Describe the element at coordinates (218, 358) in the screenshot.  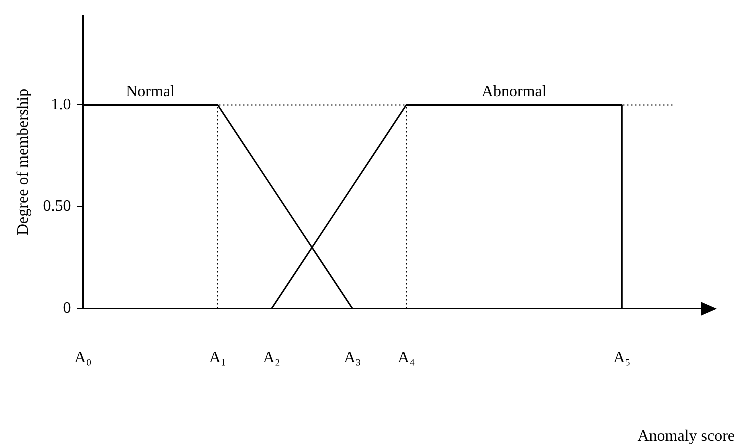
I see `x-tick-label: A₁` at that location.